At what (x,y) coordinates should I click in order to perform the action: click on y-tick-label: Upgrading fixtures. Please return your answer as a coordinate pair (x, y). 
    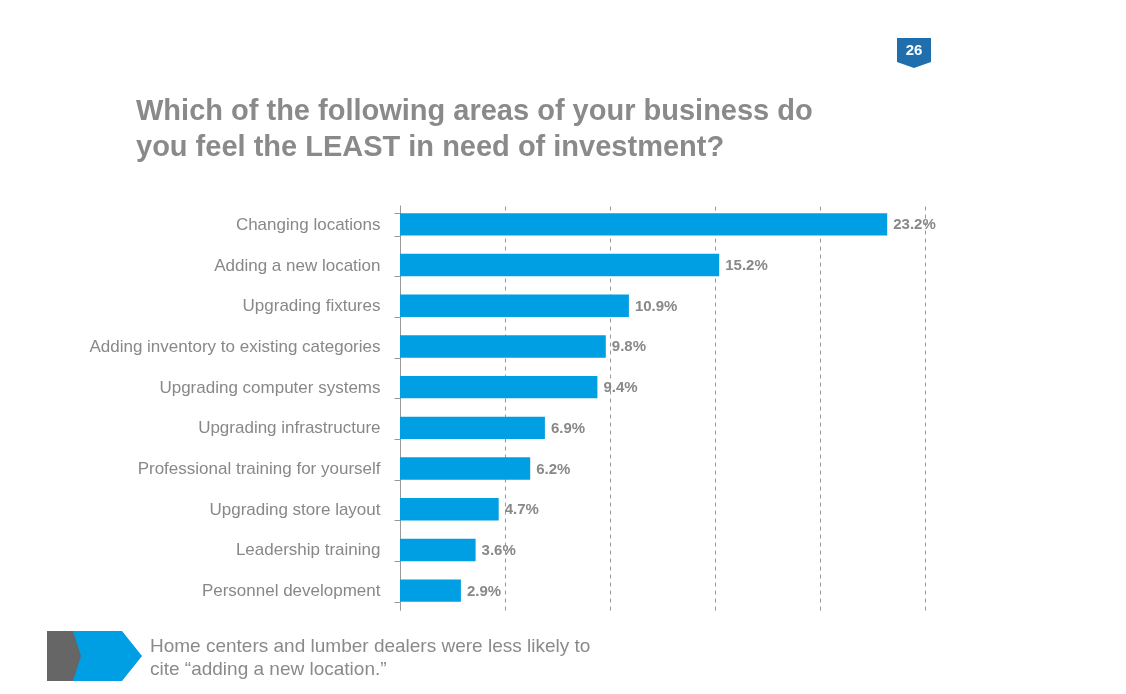
    Looking at the image, I should click on (311, 306).